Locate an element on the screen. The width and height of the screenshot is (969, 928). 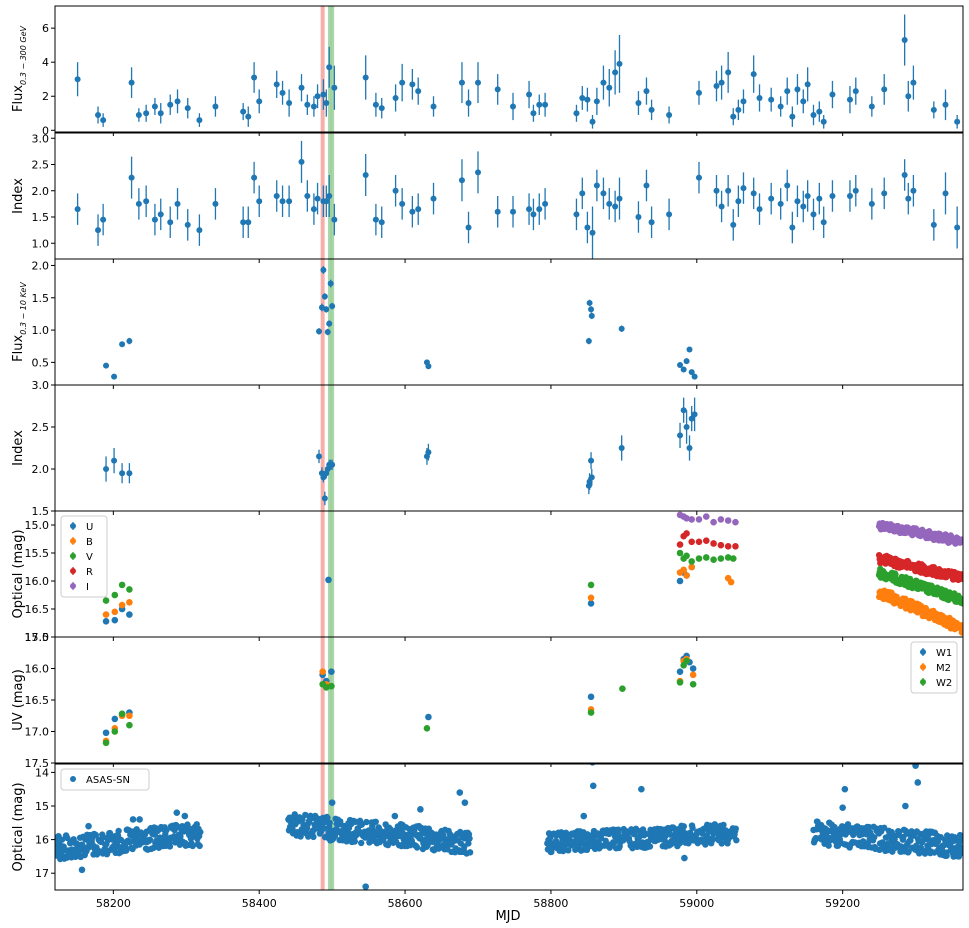
data-point-w1 is located at coordinates (591, 697).